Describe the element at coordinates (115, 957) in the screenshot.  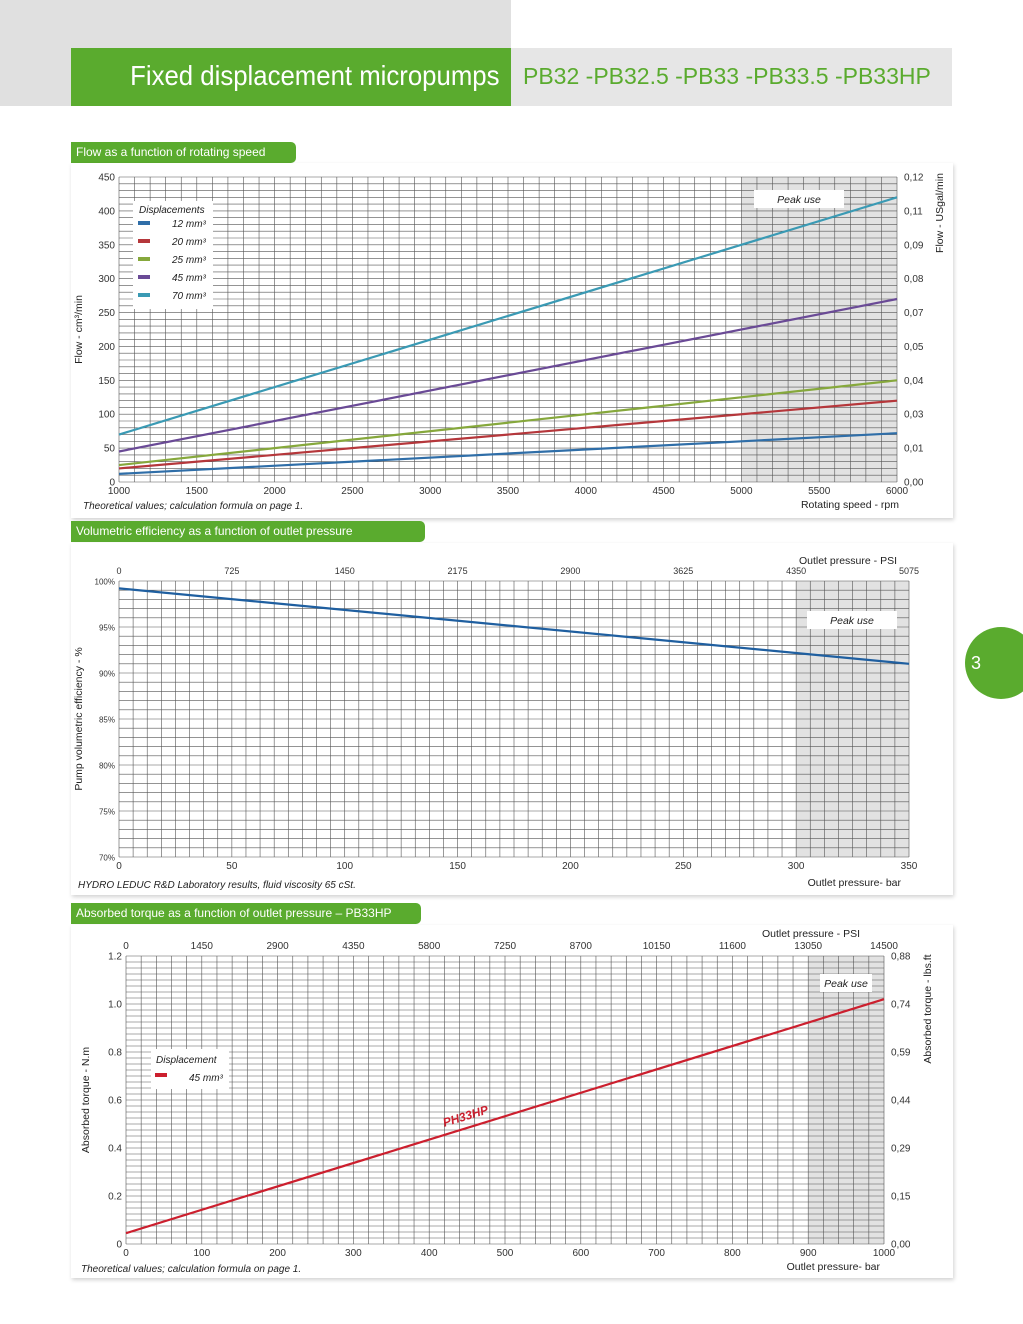
I see `y-tick-label: 1.2` at that location.